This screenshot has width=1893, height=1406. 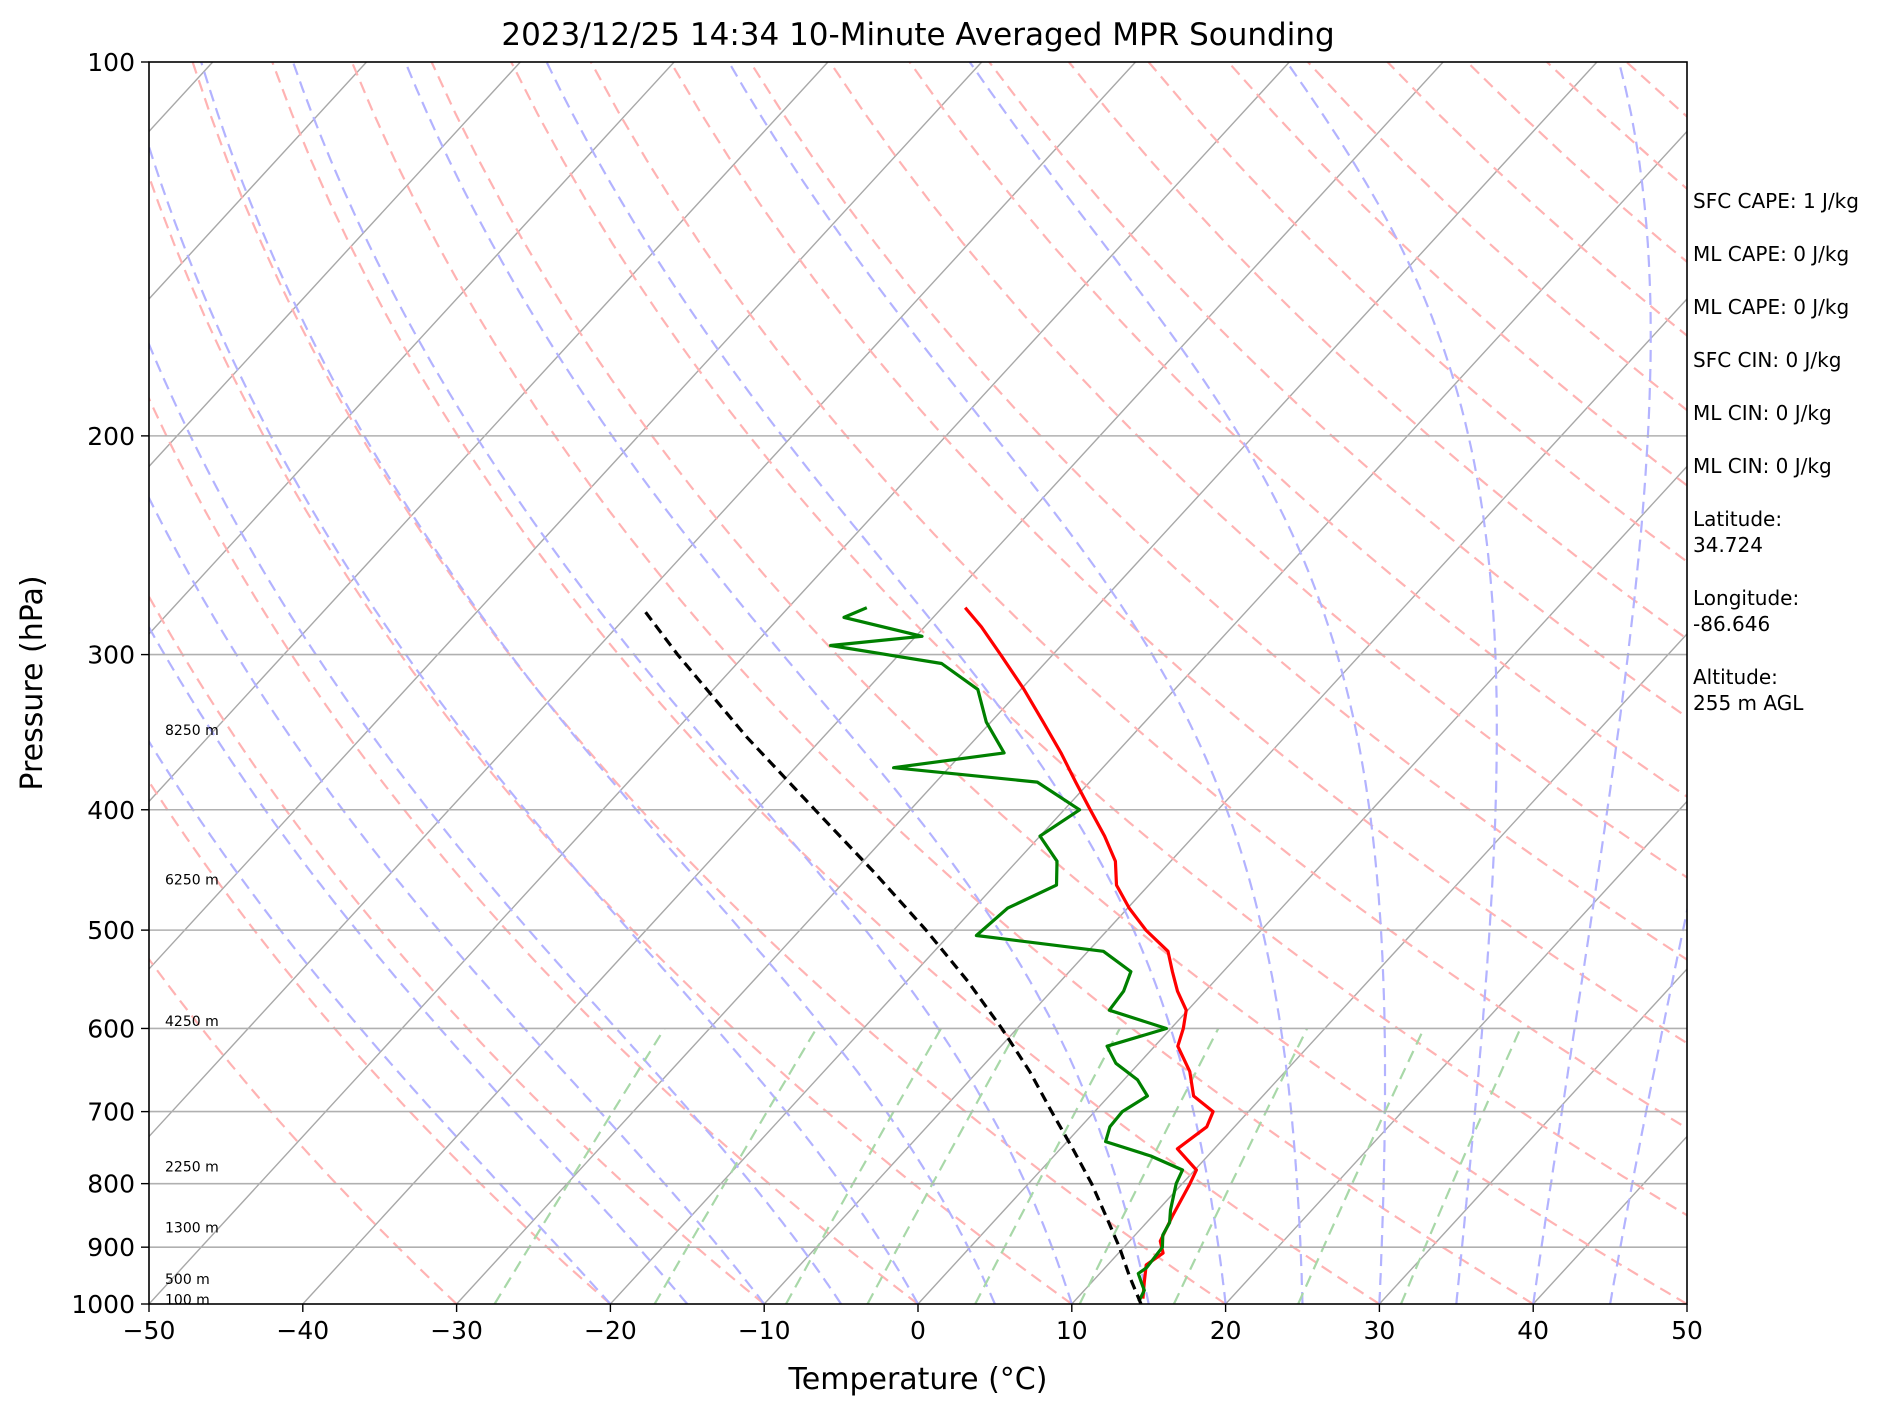 What do you see at coordinates (32, 682) in the screenshot?
I see `y-axis-label: Pressure (hPa)` at bounding box center [32, 682].